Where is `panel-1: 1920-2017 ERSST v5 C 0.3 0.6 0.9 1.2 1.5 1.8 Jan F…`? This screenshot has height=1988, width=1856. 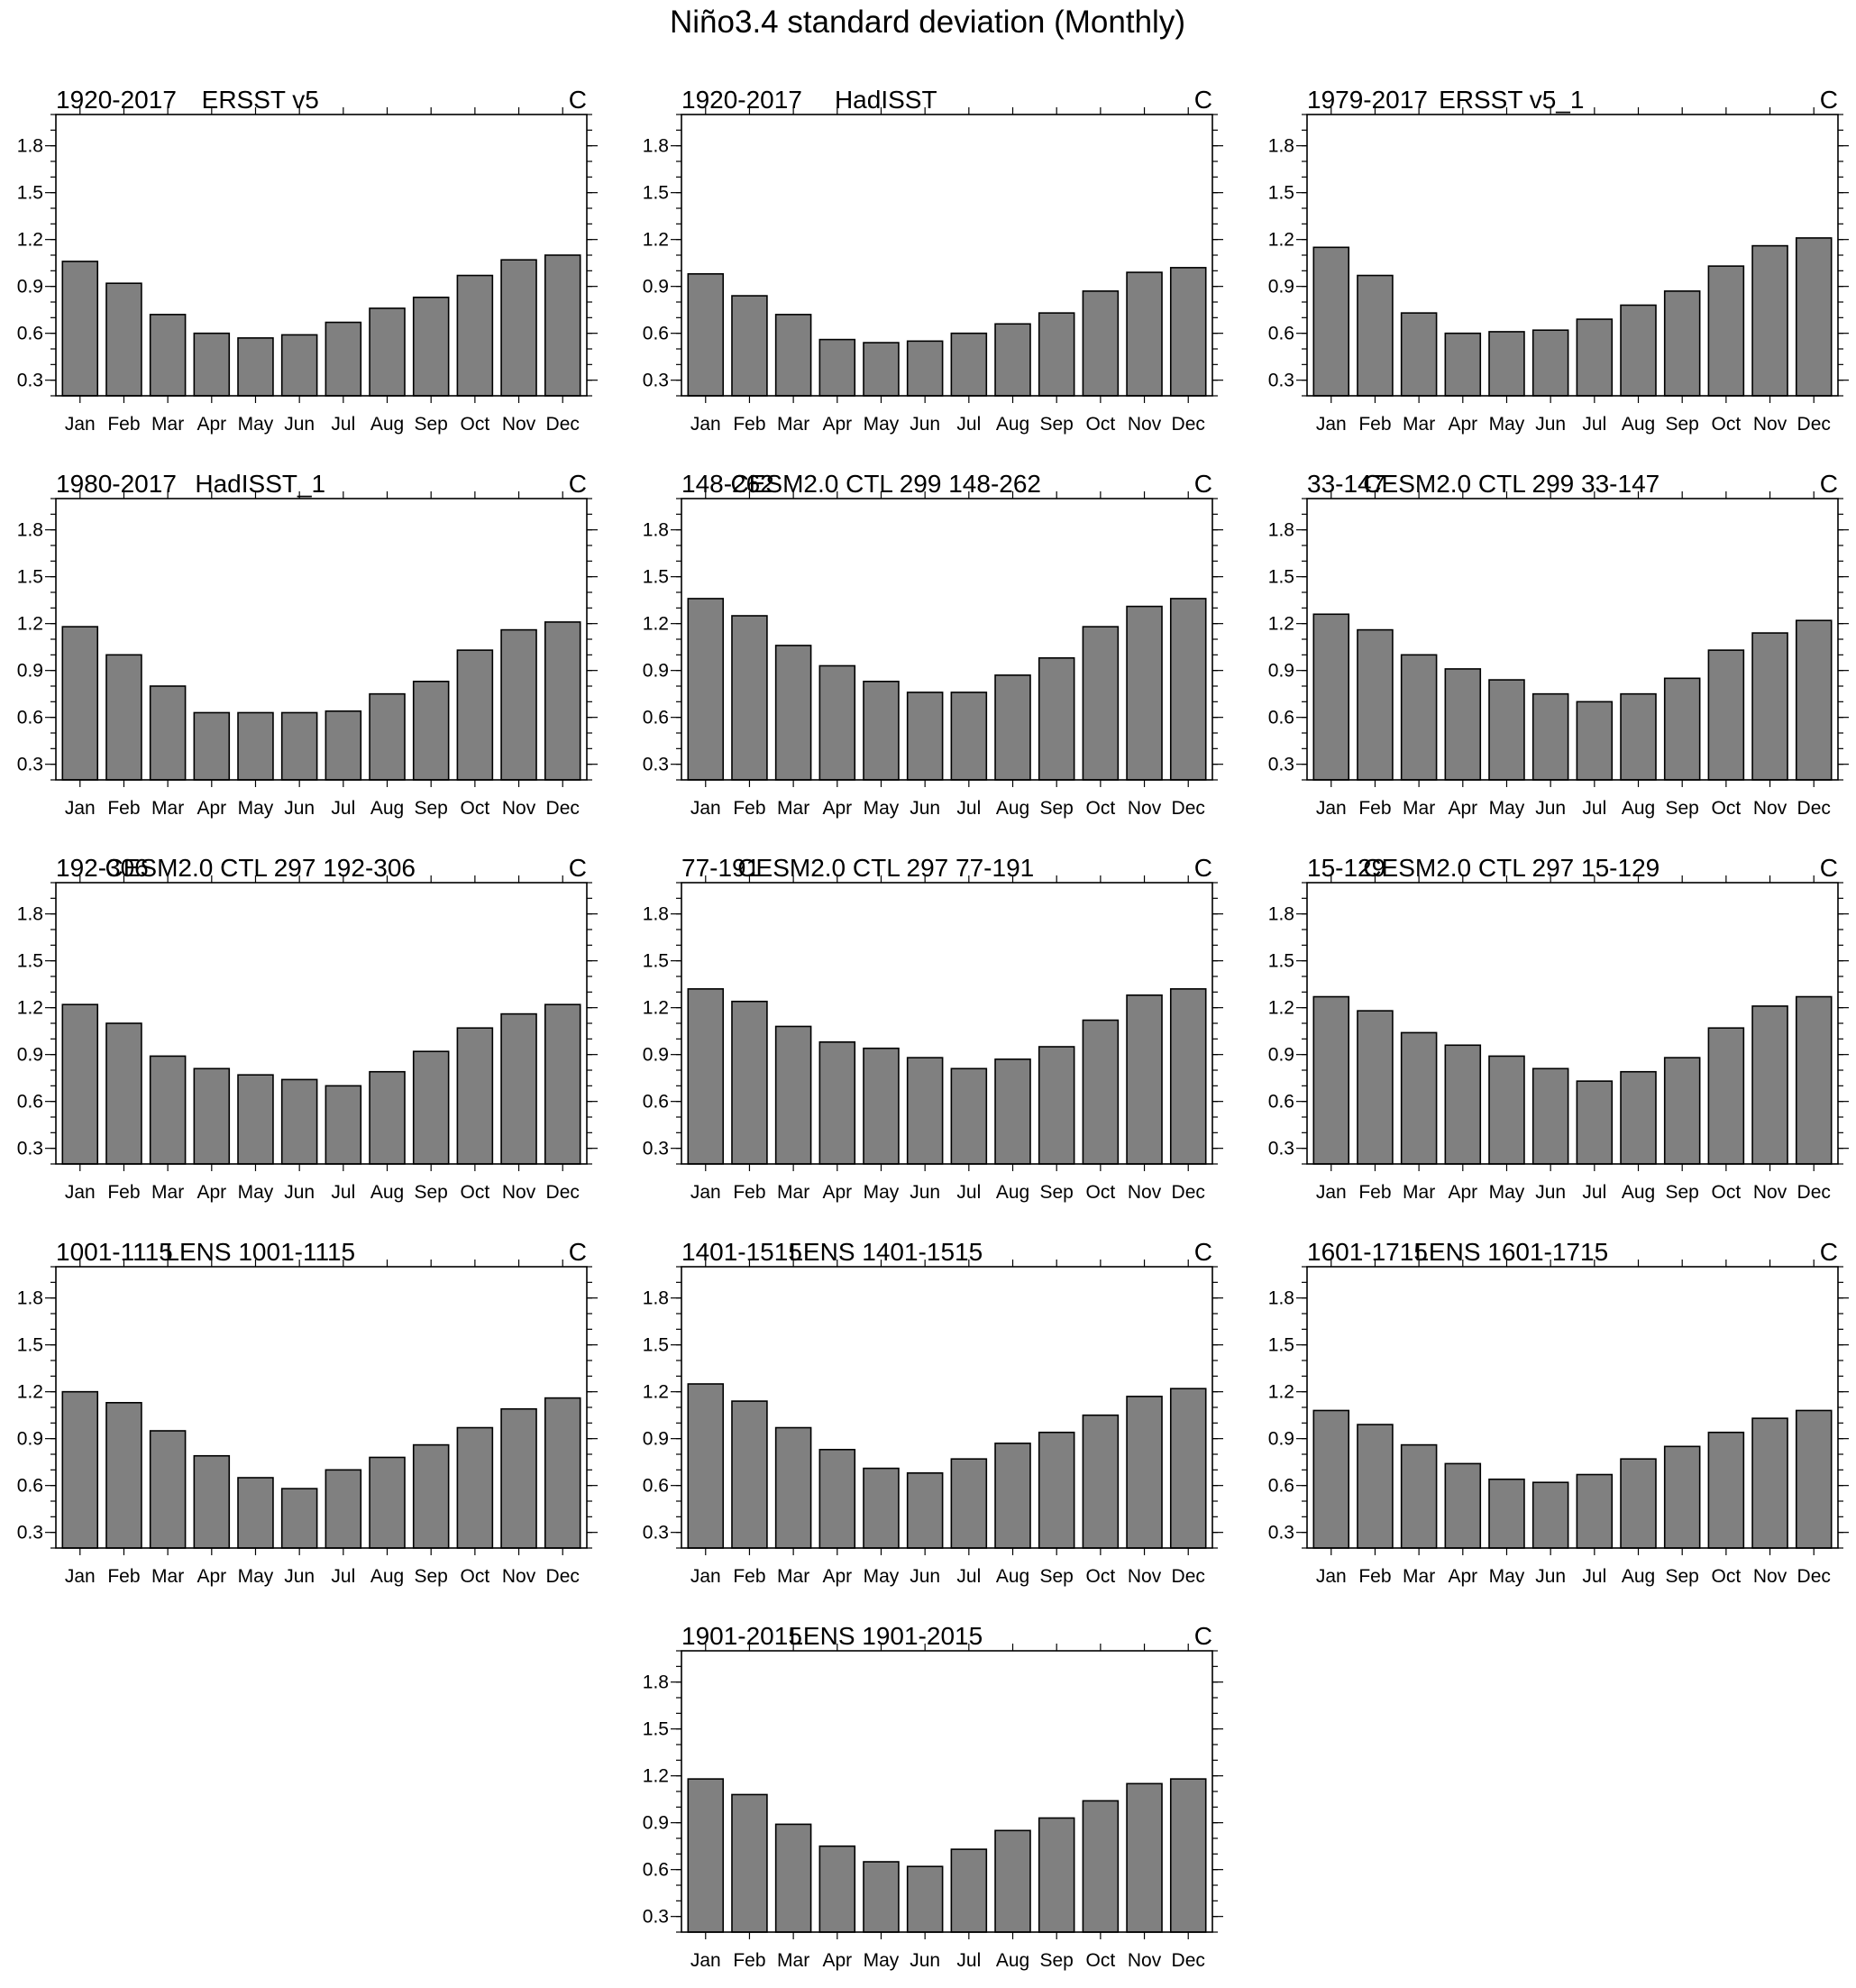 panel-1: 1920-2017 ERSST v5 C 0.3 0.6 0.9 1.2 1.5 1.8 Jan F… is located at coordinates (307, 260).